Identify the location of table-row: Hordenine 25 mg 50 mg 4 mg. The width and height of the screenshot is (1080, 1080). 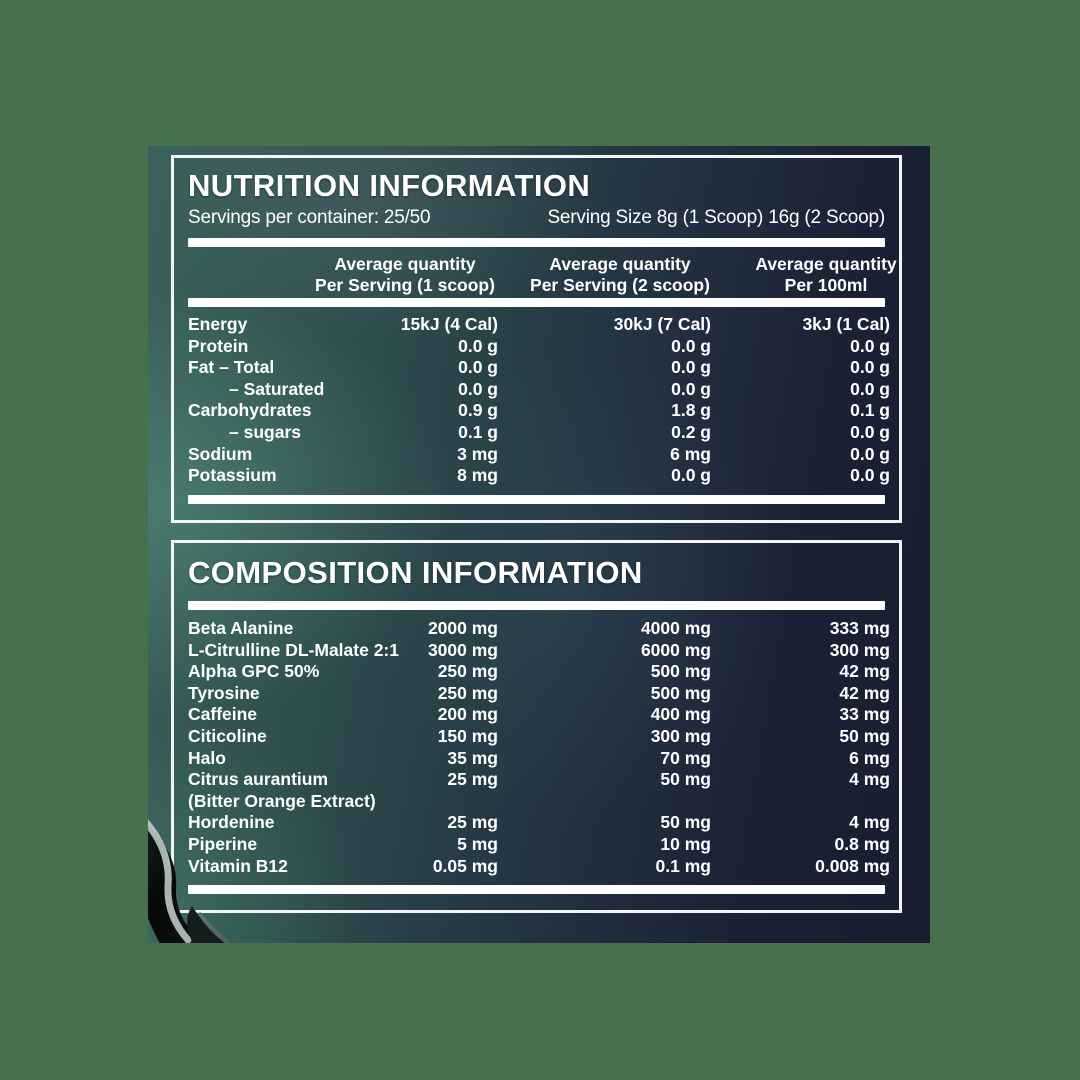
(539, 823).